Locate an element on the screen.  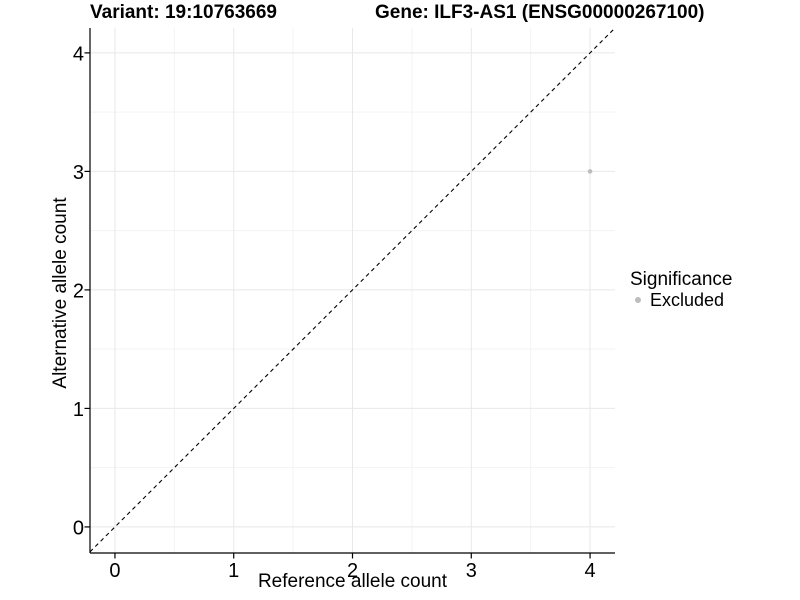
x-tick-label-0: 0 is located at coordinates (114, 571).